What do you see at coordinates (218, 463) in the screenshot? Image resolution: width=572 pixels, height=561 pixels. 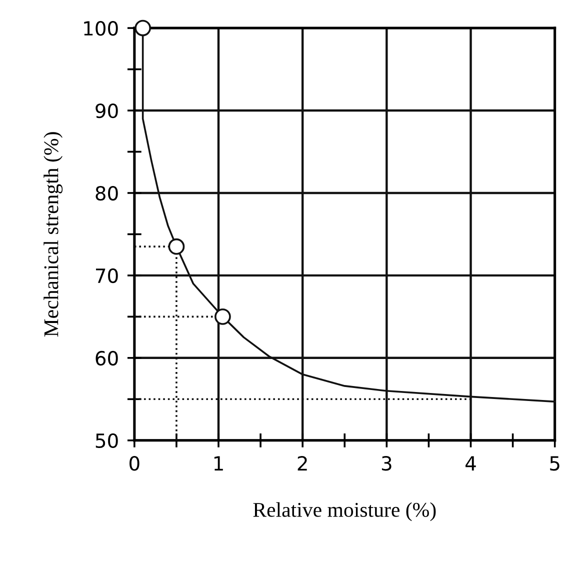 I see `x-tick-label: 1` at bounding box center [218, 463].